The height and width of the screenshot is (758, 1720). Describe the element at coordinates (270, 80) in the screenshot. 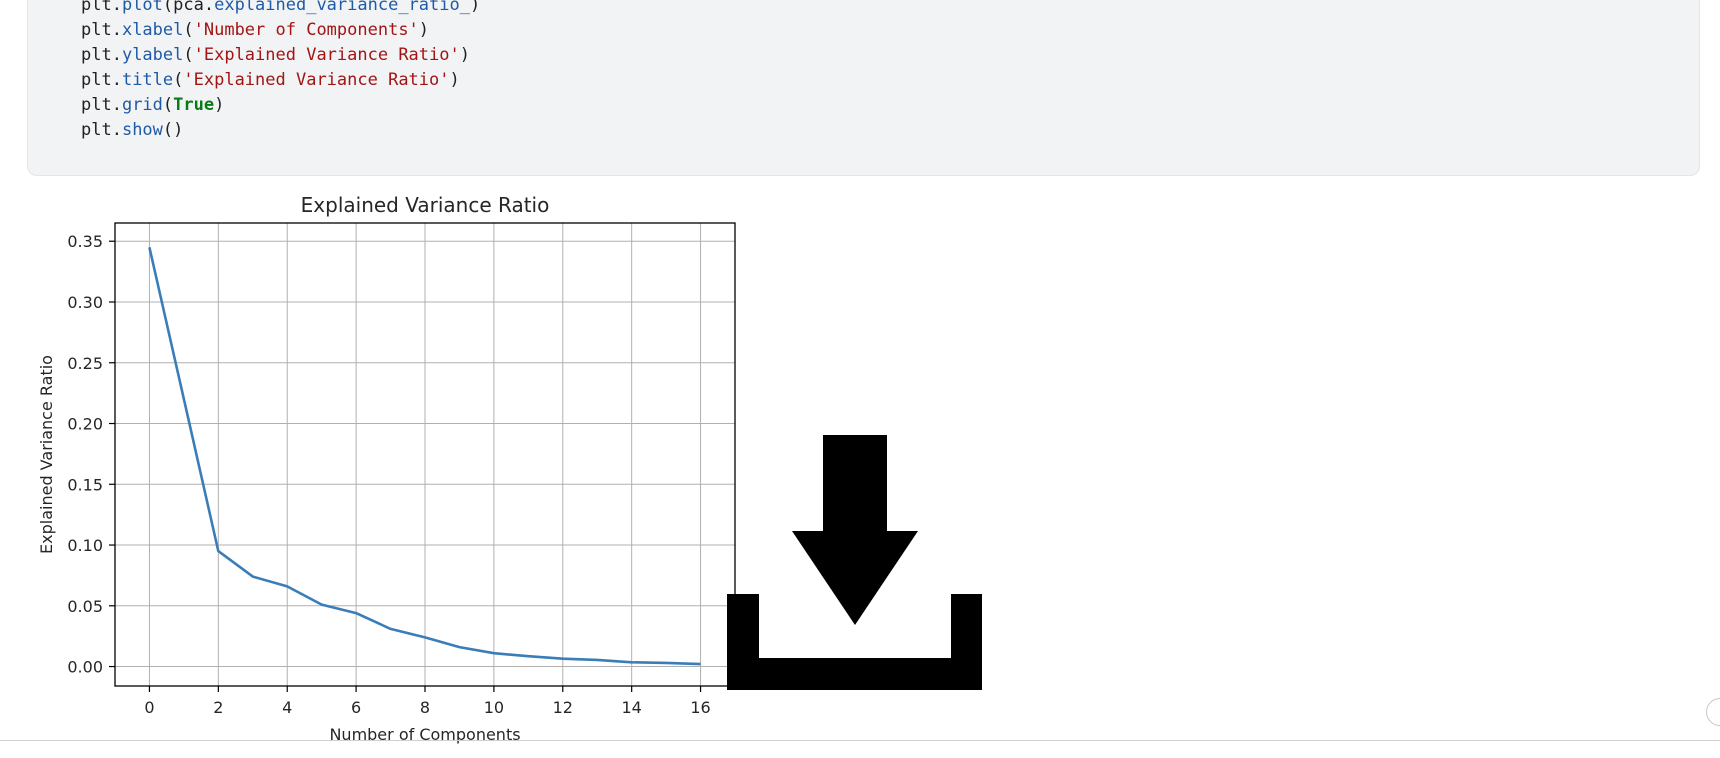

I see `code-line-title: plt.title('Explained Variance Ratio')` at that location.